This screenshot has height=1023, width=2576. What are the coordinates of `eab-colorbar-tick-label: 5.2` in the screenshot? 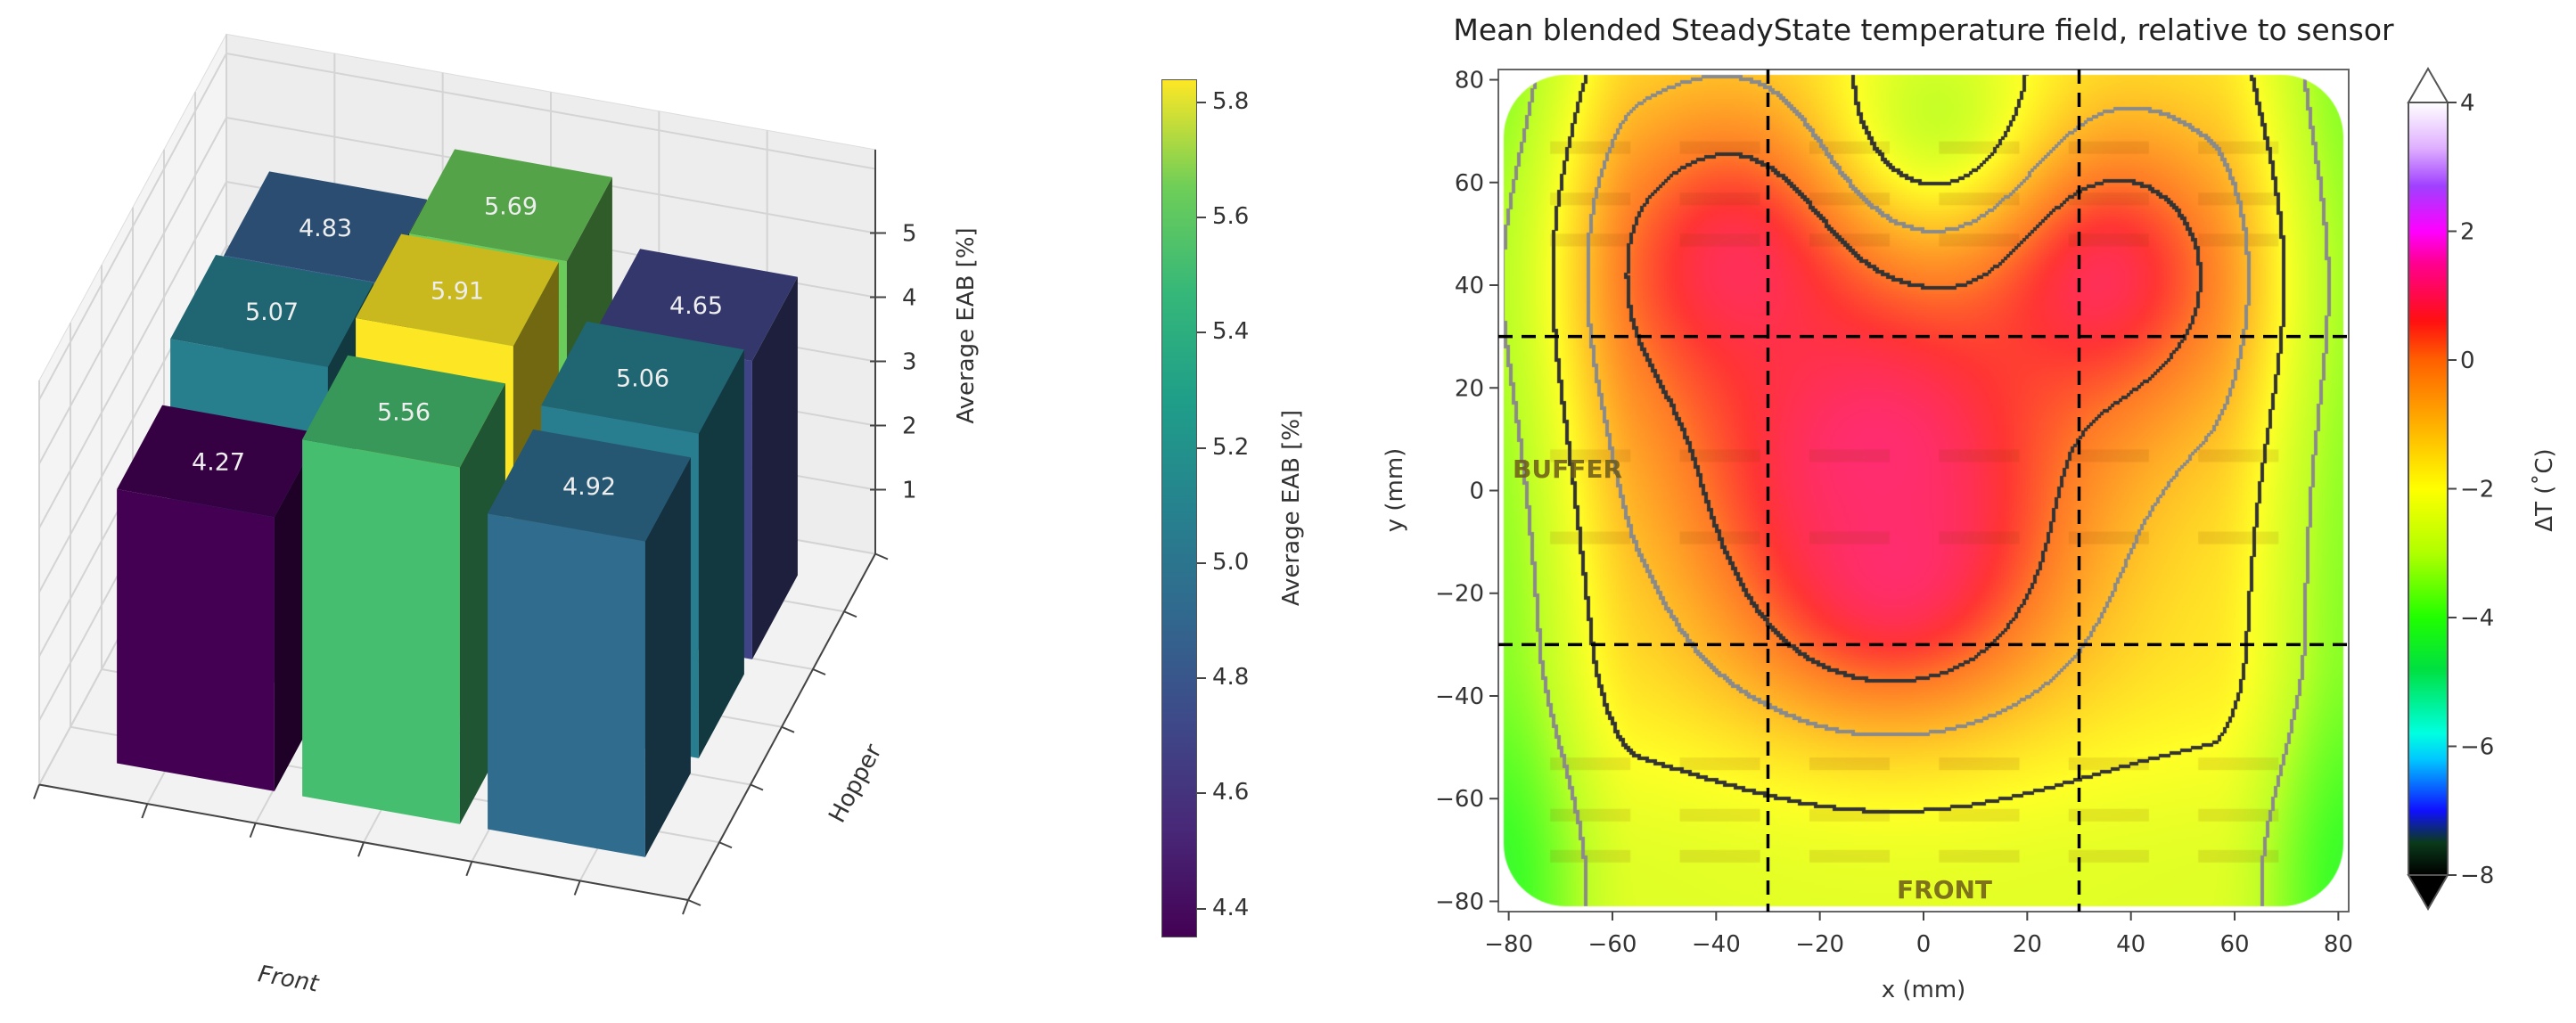 It's located at (1231, 447).